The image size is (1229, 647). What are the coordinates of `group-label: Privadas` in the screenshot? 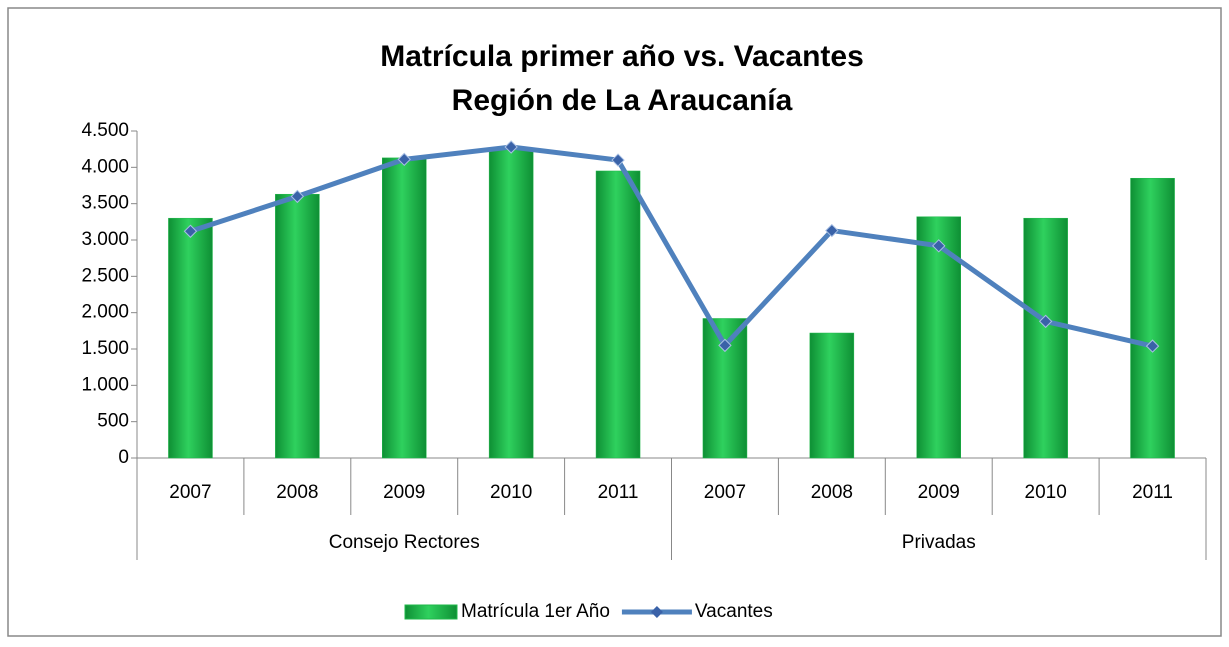 It's located at (939, 542).